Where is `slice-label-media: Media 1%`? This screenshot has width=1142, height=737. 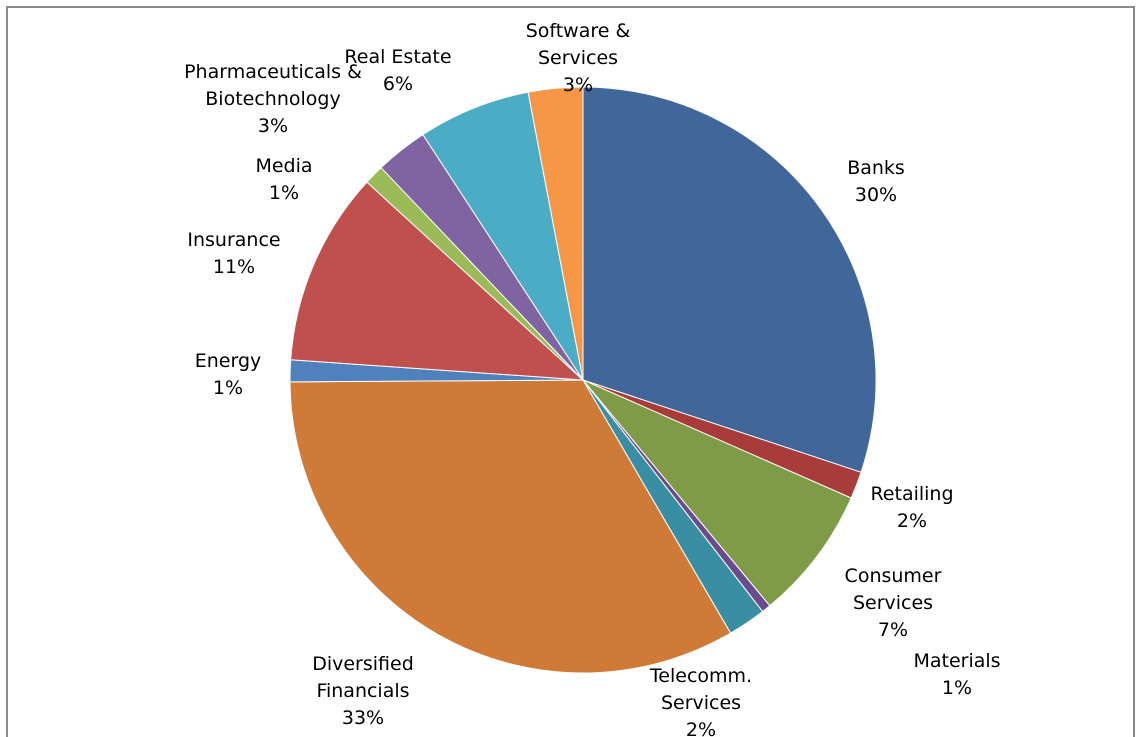 slice-label-media: Media 1% is located at coordinates (283, 179).